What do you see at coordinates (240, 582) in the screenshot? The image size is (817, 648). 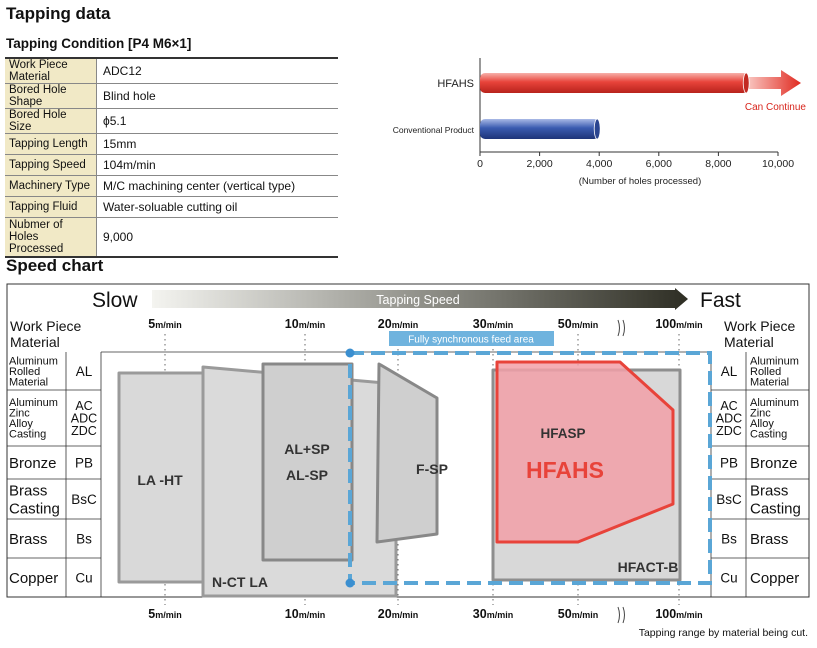 I see `range-label: N-CT LA` at bounding box center [240, 582].